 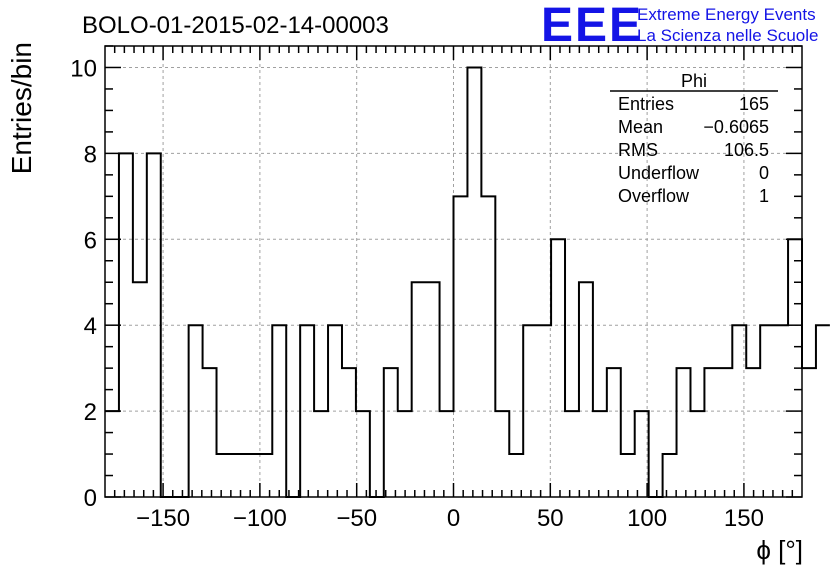 What do you see at coordinates (764, 196) in the screenshot?
I see `stats-value: 1` at bounding box center [764, 196].